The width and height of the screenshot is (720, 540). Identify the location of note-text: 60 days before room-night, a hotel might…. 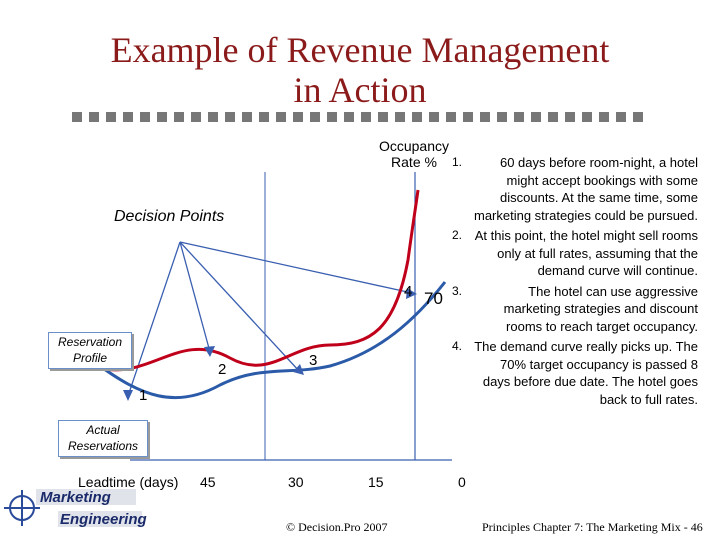
(585, 189).